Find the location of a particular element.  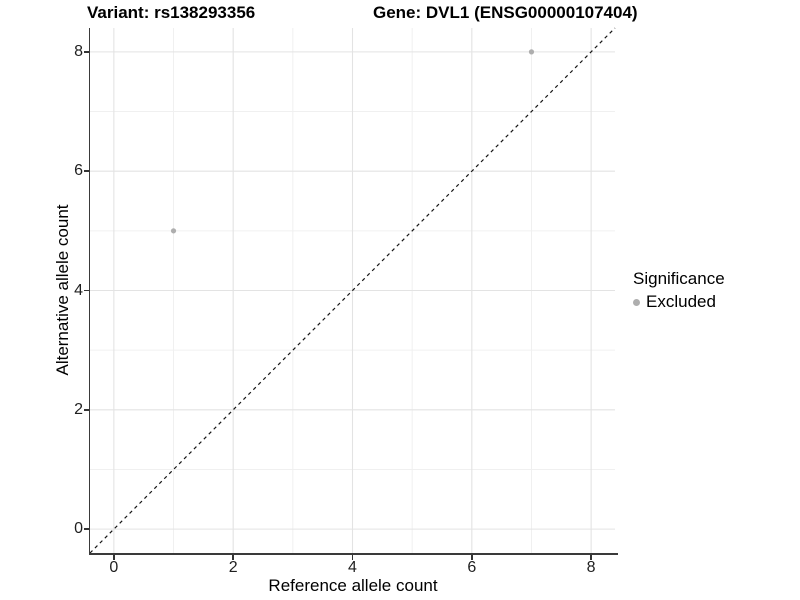

x-tick-label: 6 is located at coordinates (472, 567).